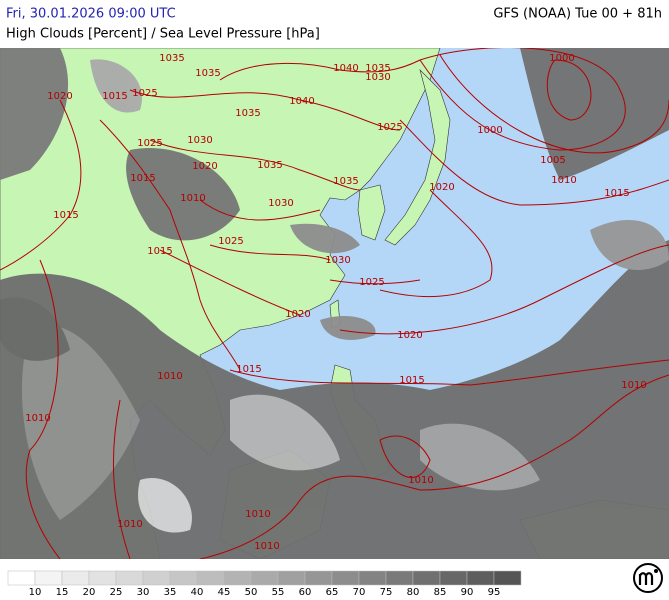  I want to click on colorbar-label: 65, so click(332, 592).